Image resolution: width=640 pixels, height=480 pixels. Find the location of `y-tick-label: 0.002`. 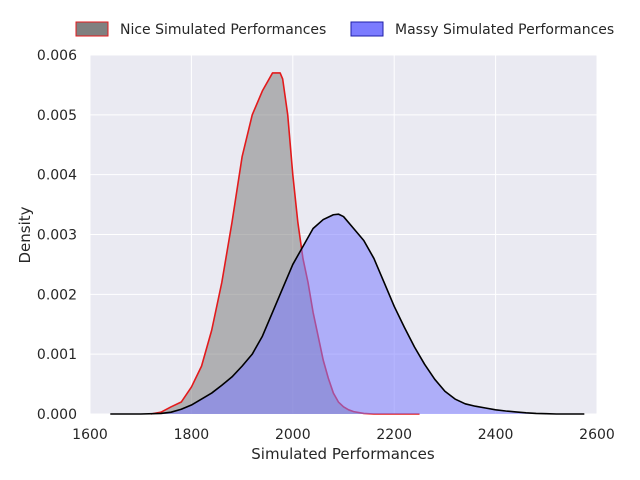

y-tick-label: 0.002 is located at coordinates (57, 295).